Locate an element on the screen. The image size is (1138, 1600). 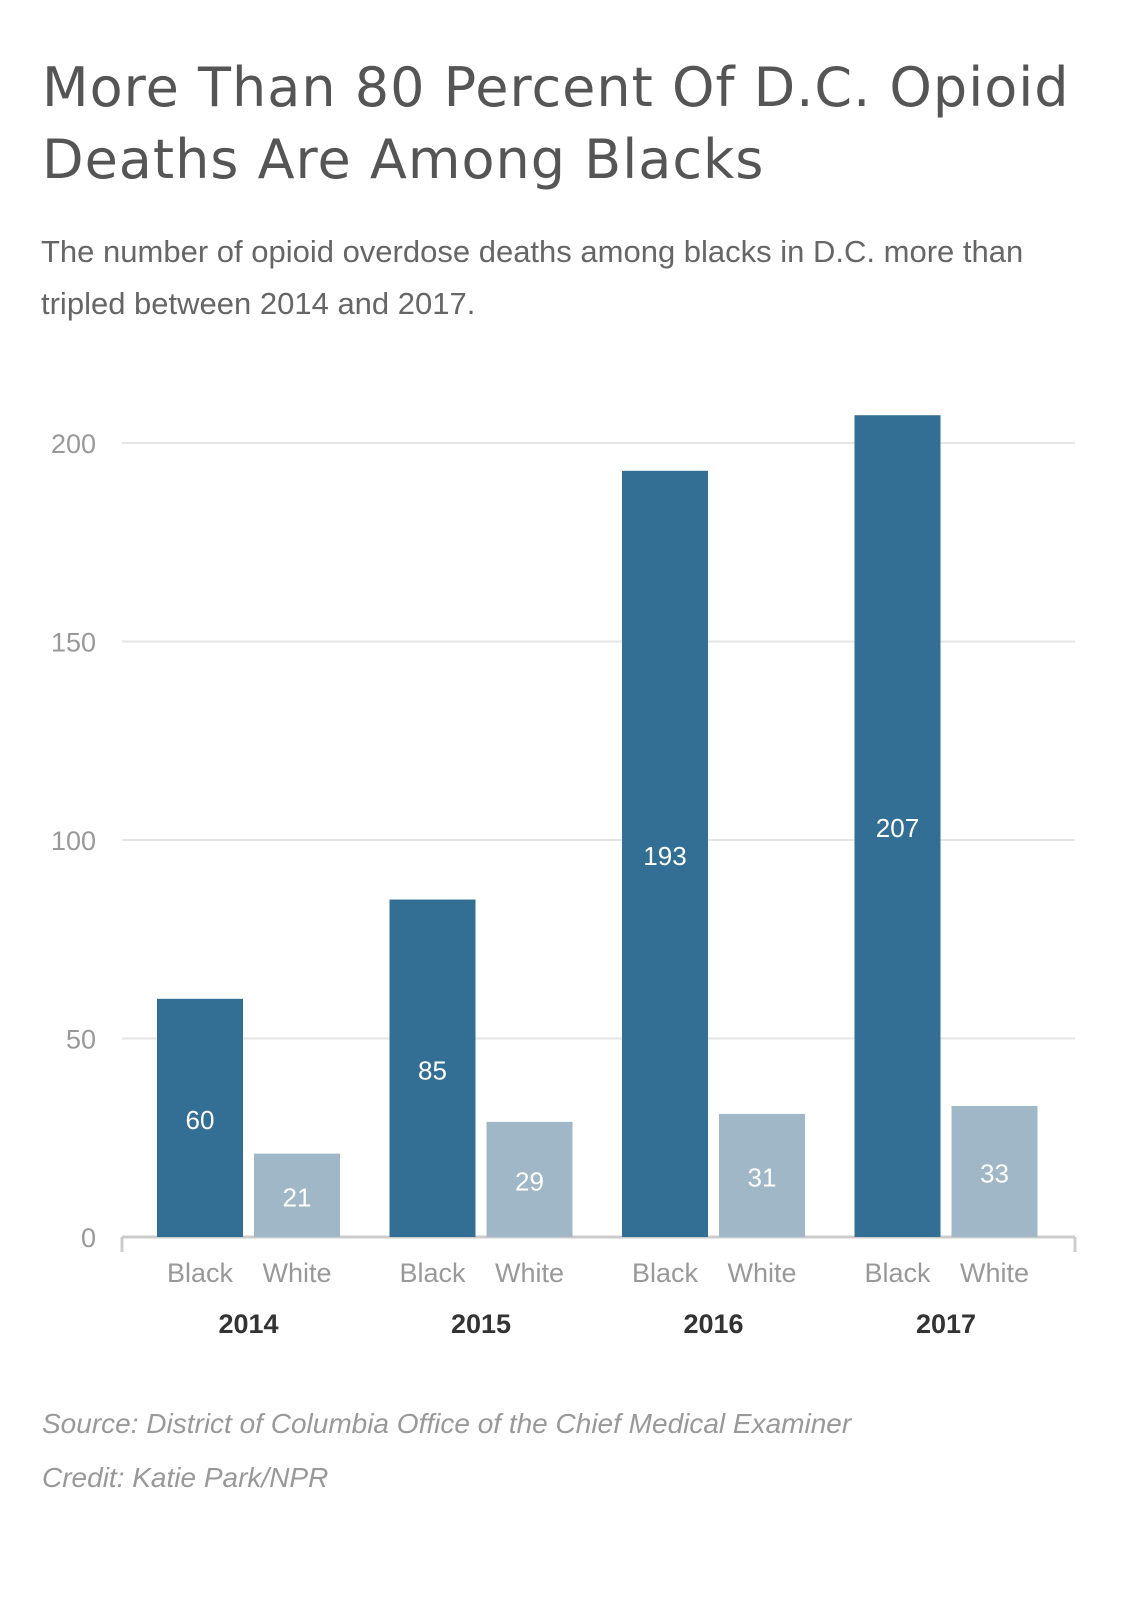
bar-value-label: 21 is located at coordinates (297, 1197).